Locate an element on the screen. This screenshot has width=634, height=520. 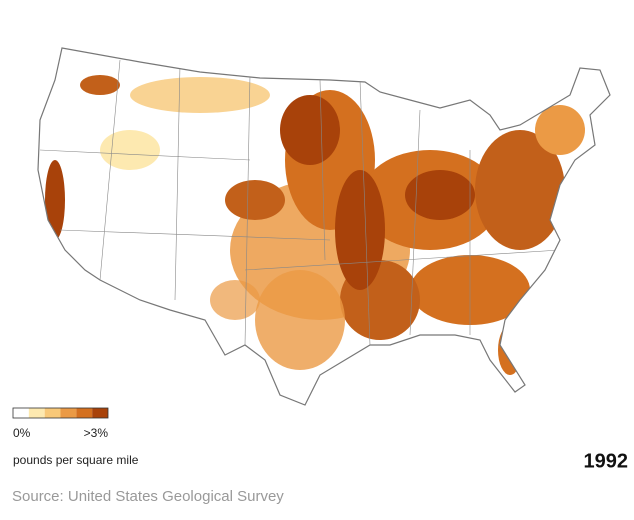
legend-frame is located at coordinates (60, 413).